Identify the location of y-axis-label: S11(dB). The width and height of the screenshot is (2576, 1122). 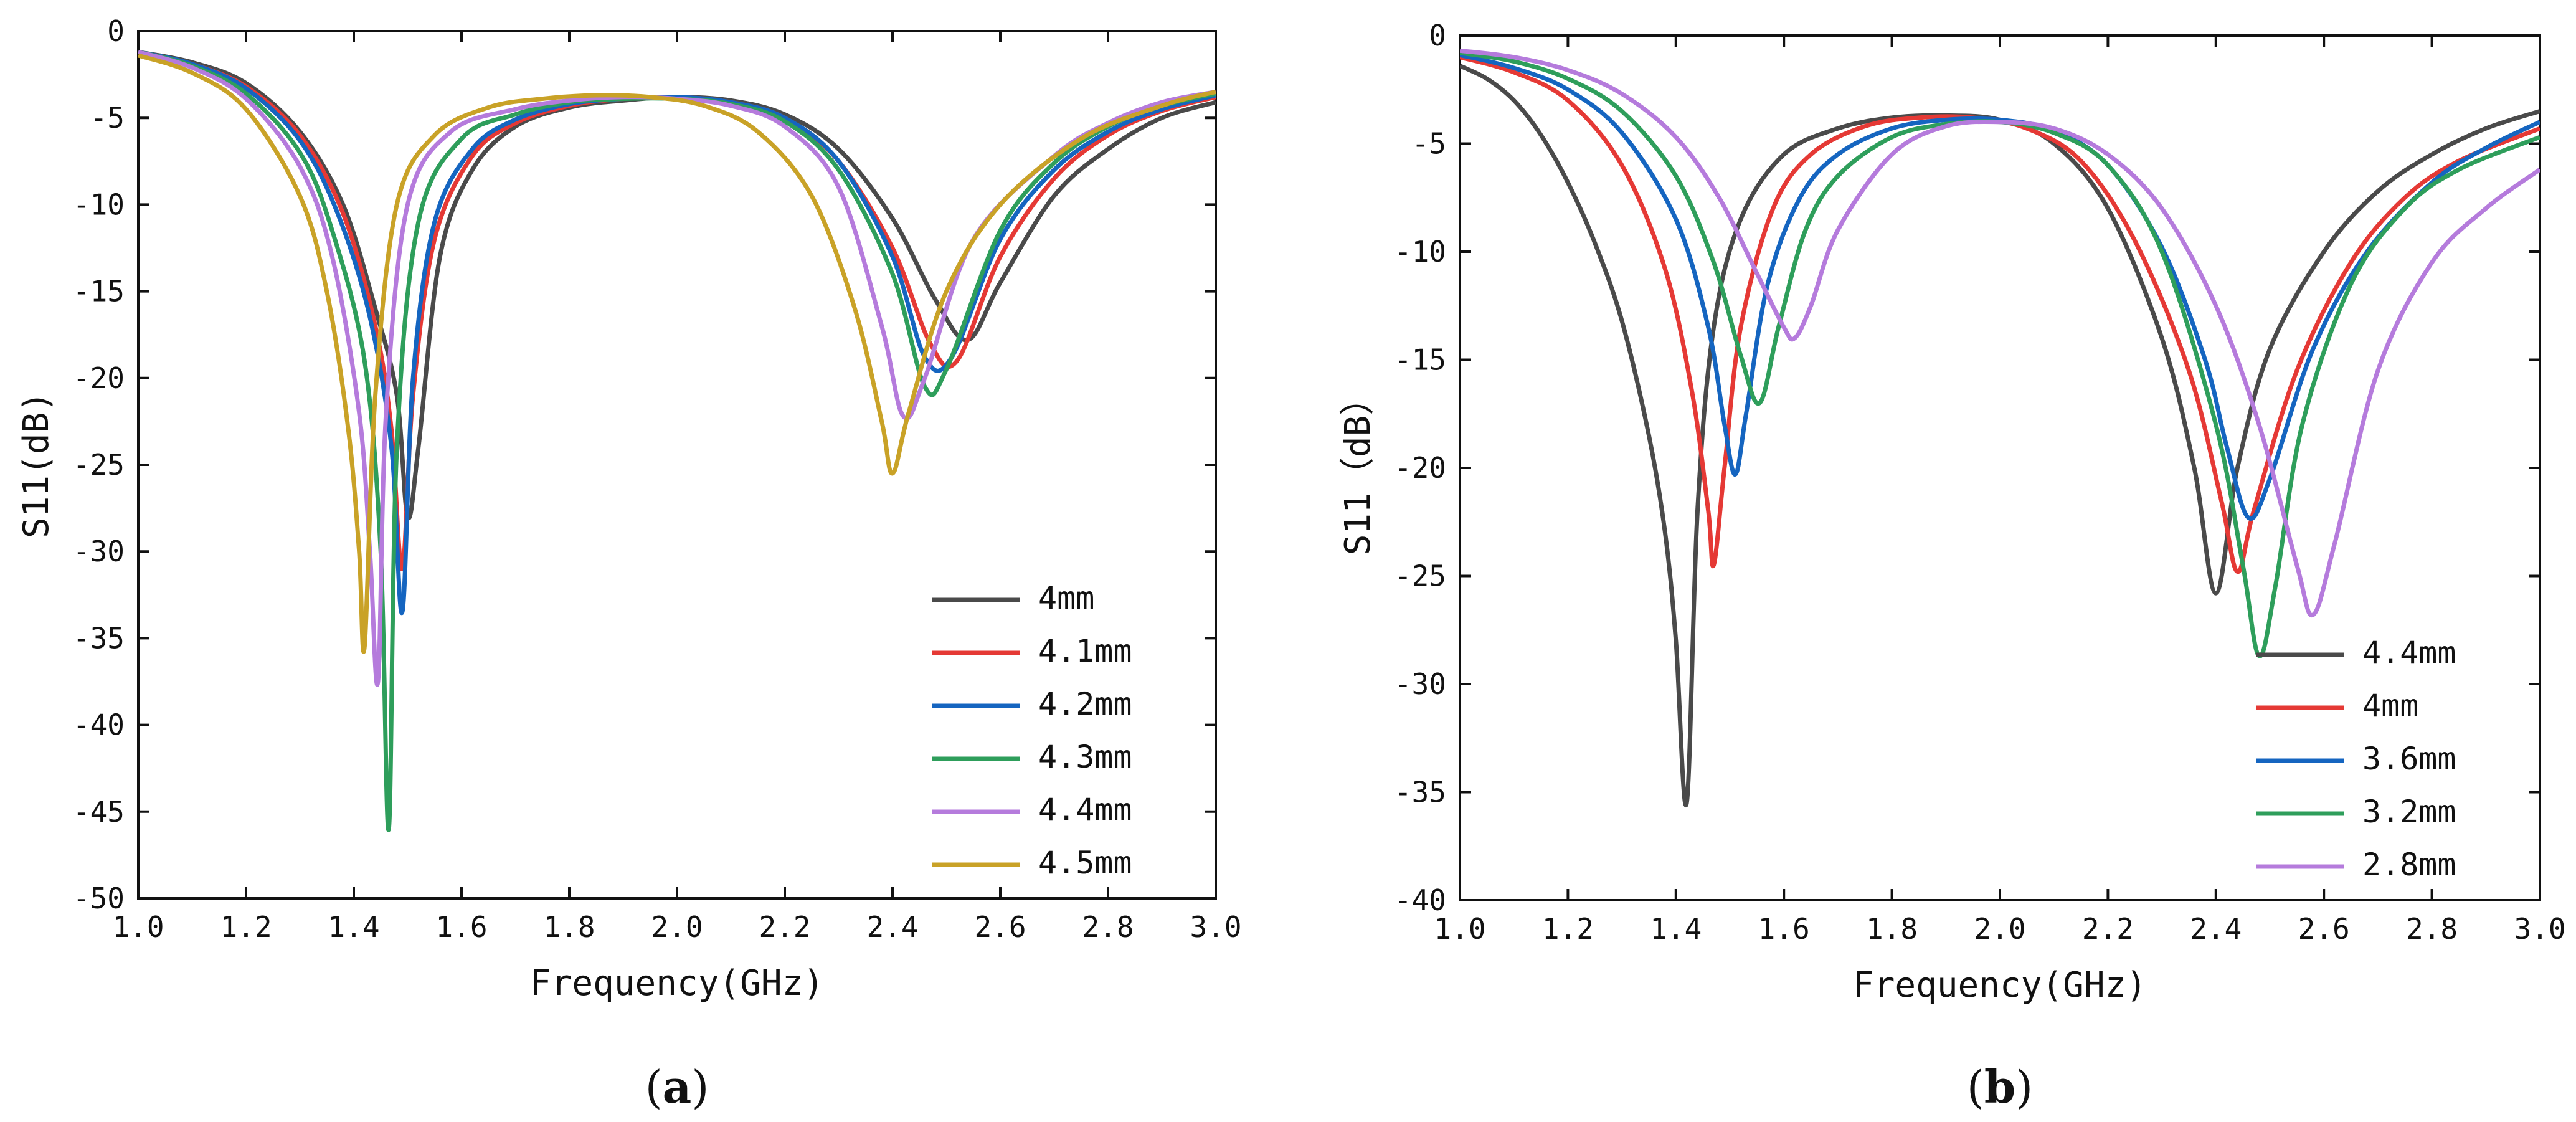
(36, 464).